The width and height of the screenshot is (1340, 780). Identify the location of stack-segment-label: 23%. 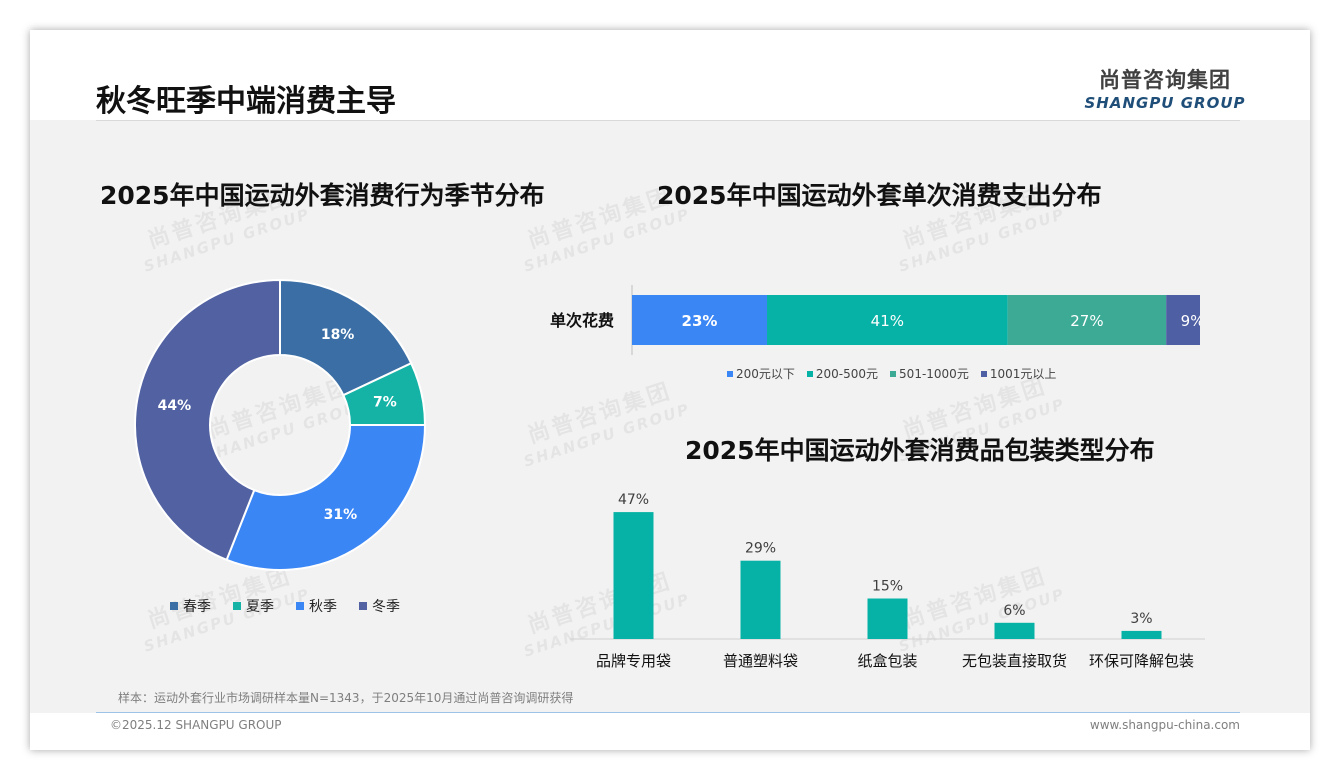
(700, 321).